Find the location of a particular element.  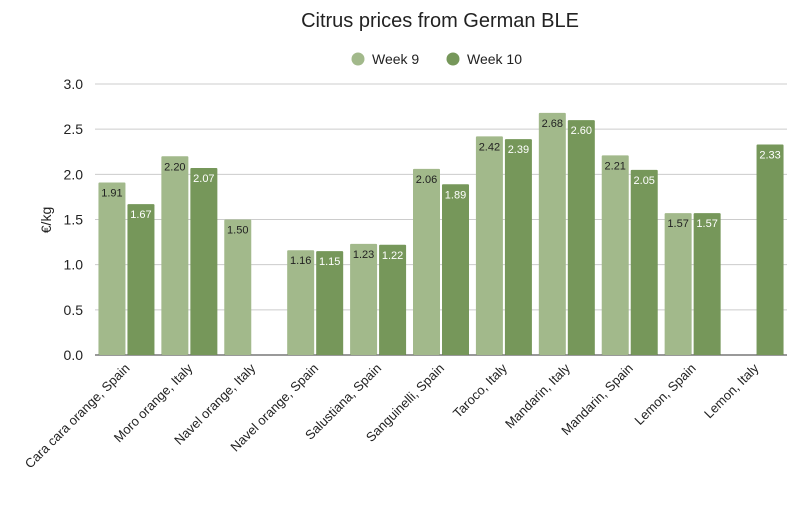

x-tick-label: Lemon, Italy is located at coordinates (731, 390).